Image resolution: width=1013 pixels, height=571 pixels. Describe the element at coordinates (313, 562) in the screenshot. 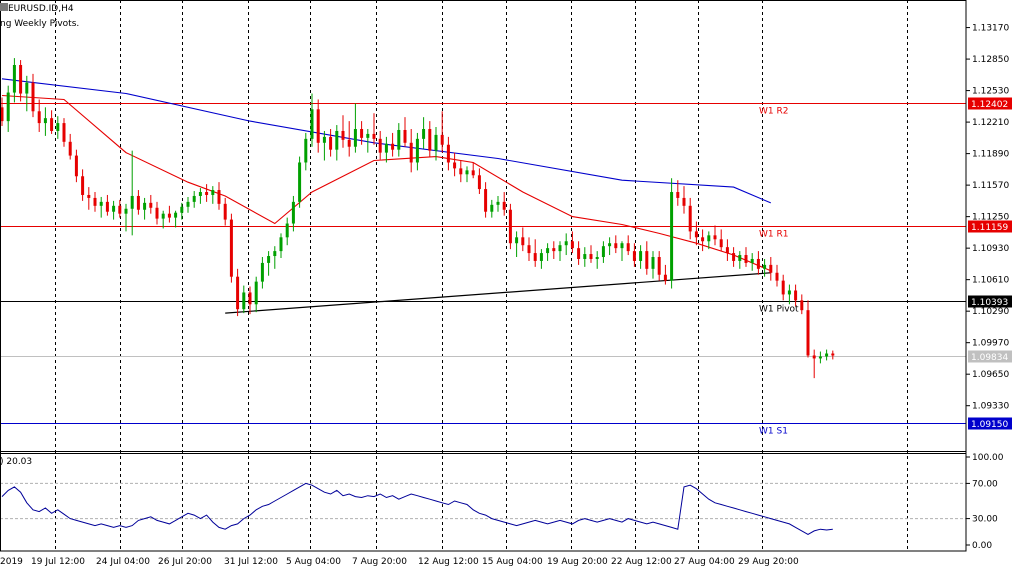

I see `x-tick-label: 5 Aug 04:00` at that location.